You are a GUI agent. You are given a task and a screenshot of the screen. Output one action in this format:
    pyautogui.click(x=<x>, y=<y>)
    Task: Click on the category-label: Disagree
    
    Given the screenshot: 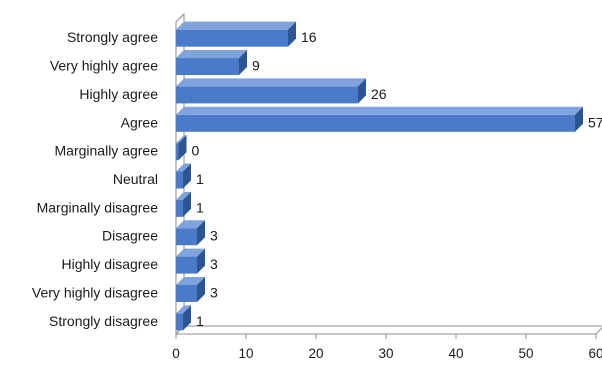 What is the action you would take?
    pyautogui.click(x=130, y=236)
    